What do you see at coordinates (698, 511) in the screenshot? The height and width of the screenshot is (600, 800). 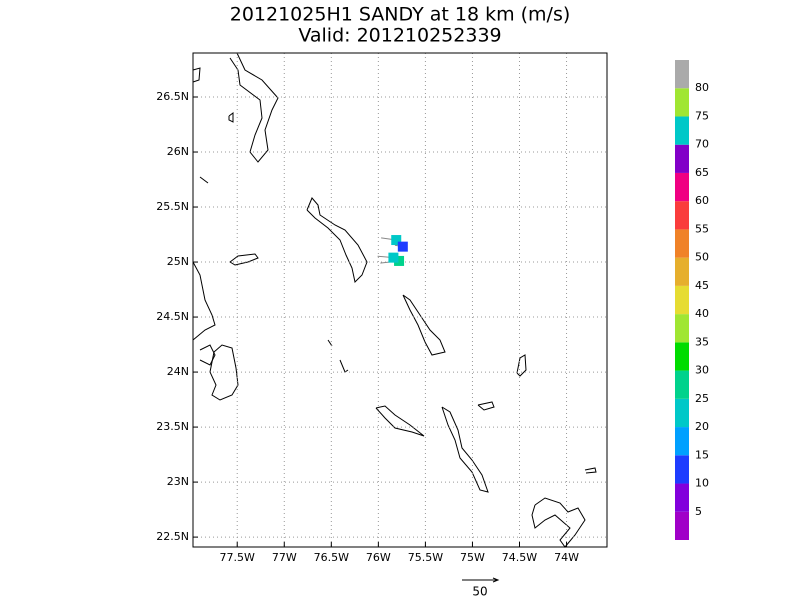 I see `colorbar-label: 5` at bounding box center [698, 511].